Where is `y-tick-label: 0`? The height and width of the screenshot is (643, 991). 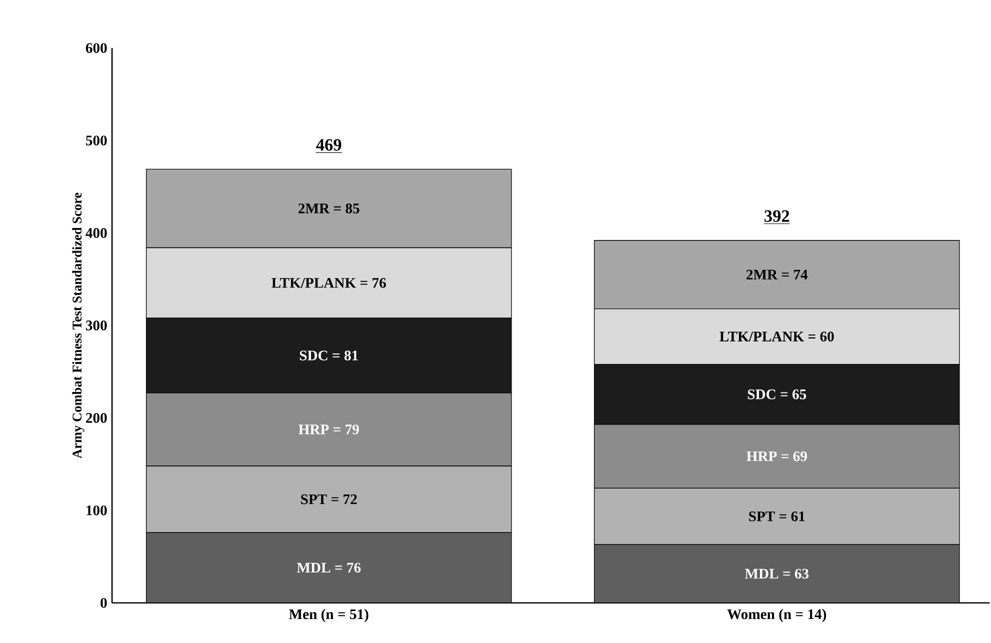
y-tick-label: 0 is located at coordinates (103, 603).